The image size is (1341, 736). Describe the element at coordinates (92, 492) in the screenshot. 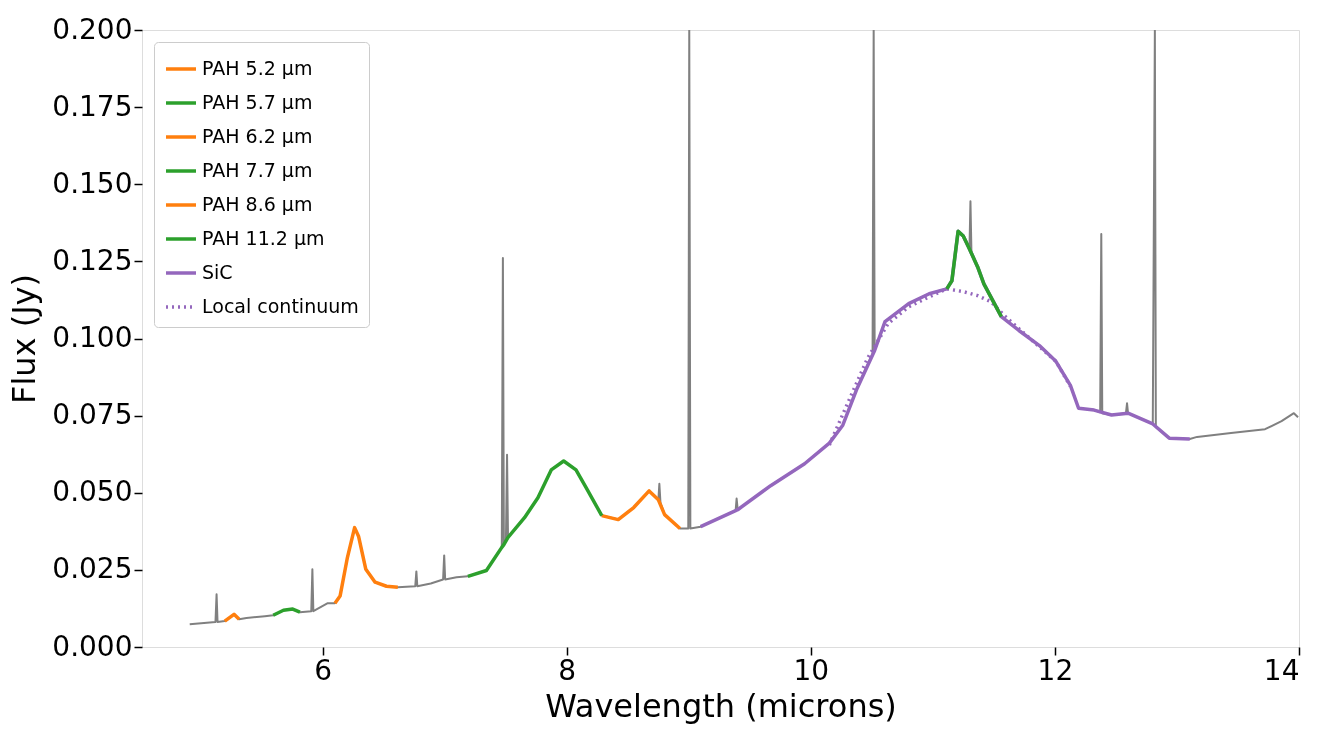

I see `y-tick-label: 0.050` at that location.